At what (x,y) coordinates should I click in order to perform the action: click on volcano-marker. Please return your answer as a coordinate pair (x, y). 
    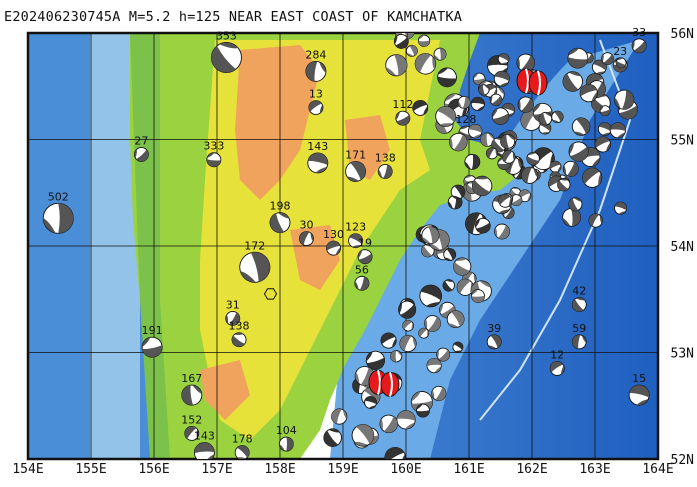
    Looking at the image, I should click on (270, 294).